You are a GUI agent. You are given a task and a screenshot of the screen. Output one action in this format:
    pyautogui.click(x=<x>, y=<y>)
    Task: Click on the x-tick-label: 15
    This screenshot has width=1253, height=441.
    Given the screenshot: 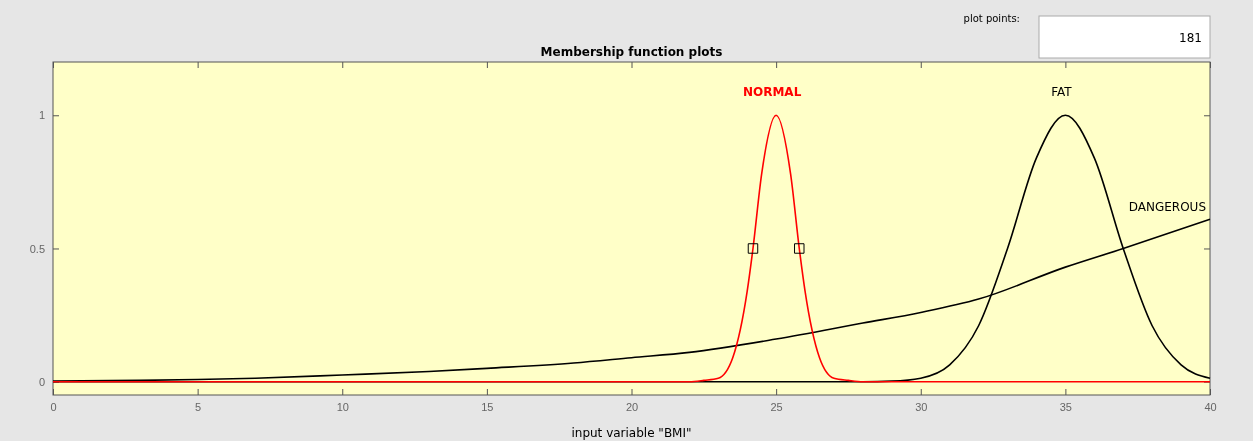 What is the action you would take?
    pyautogui.click(x=487, y=406)
    